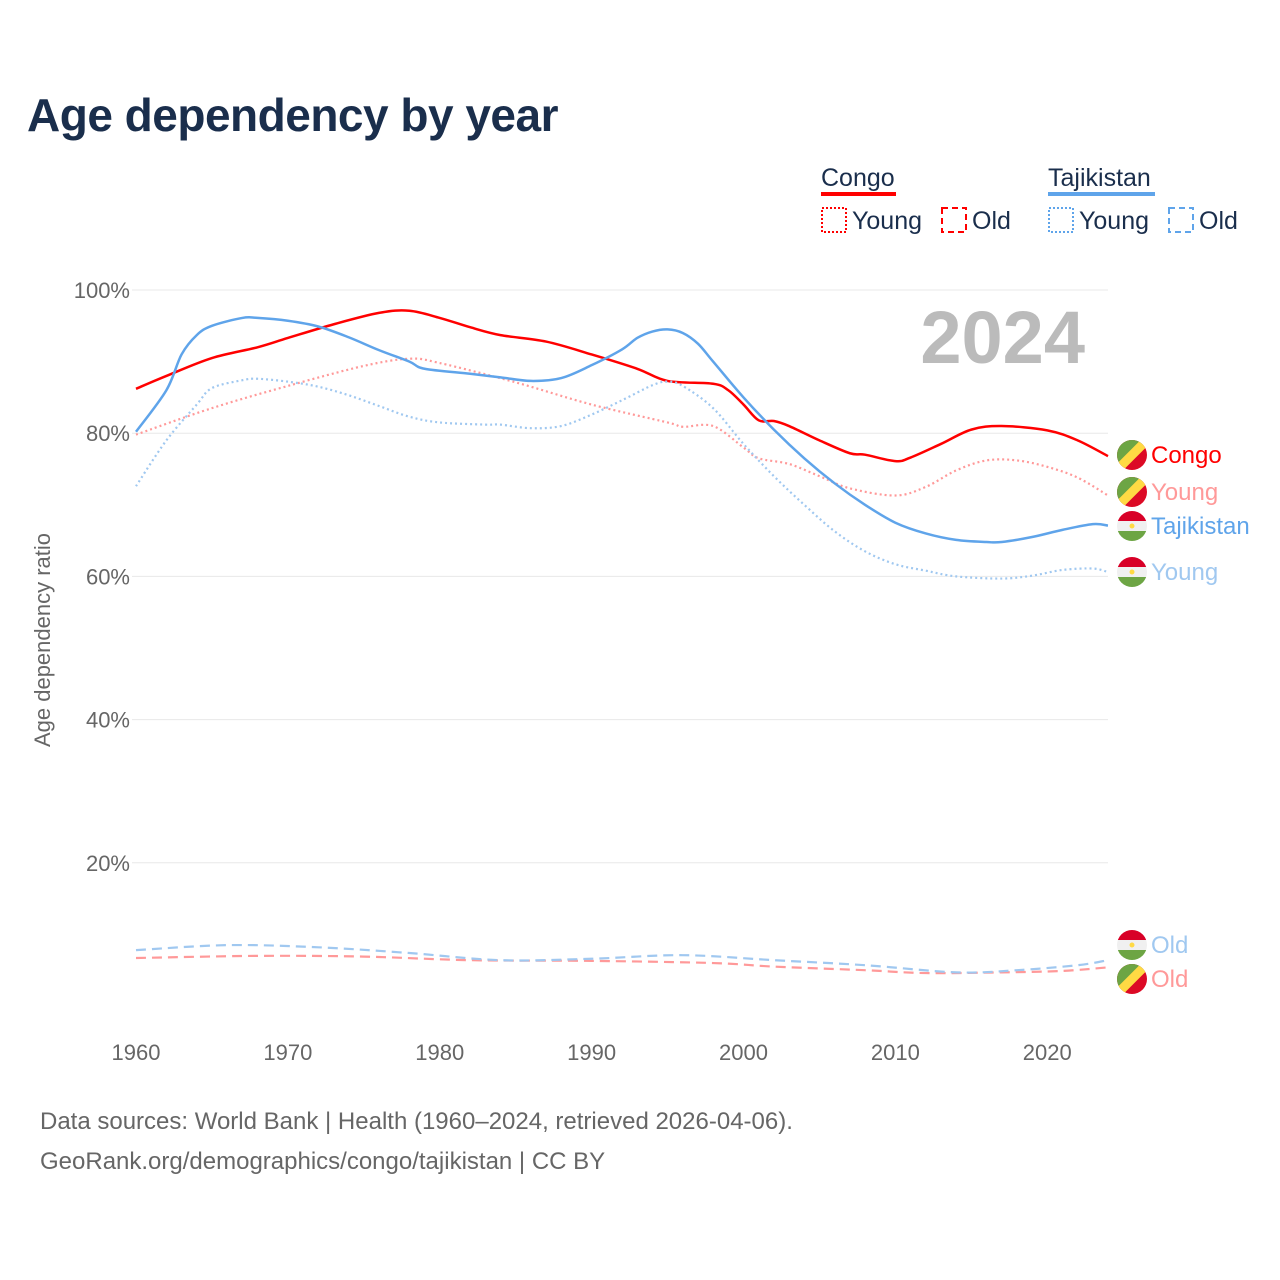 The image size is (1280, 1280). Describe the element at coordinates (108, 576) in the screenshot. I see `y-tick-label: 60%` at that location.